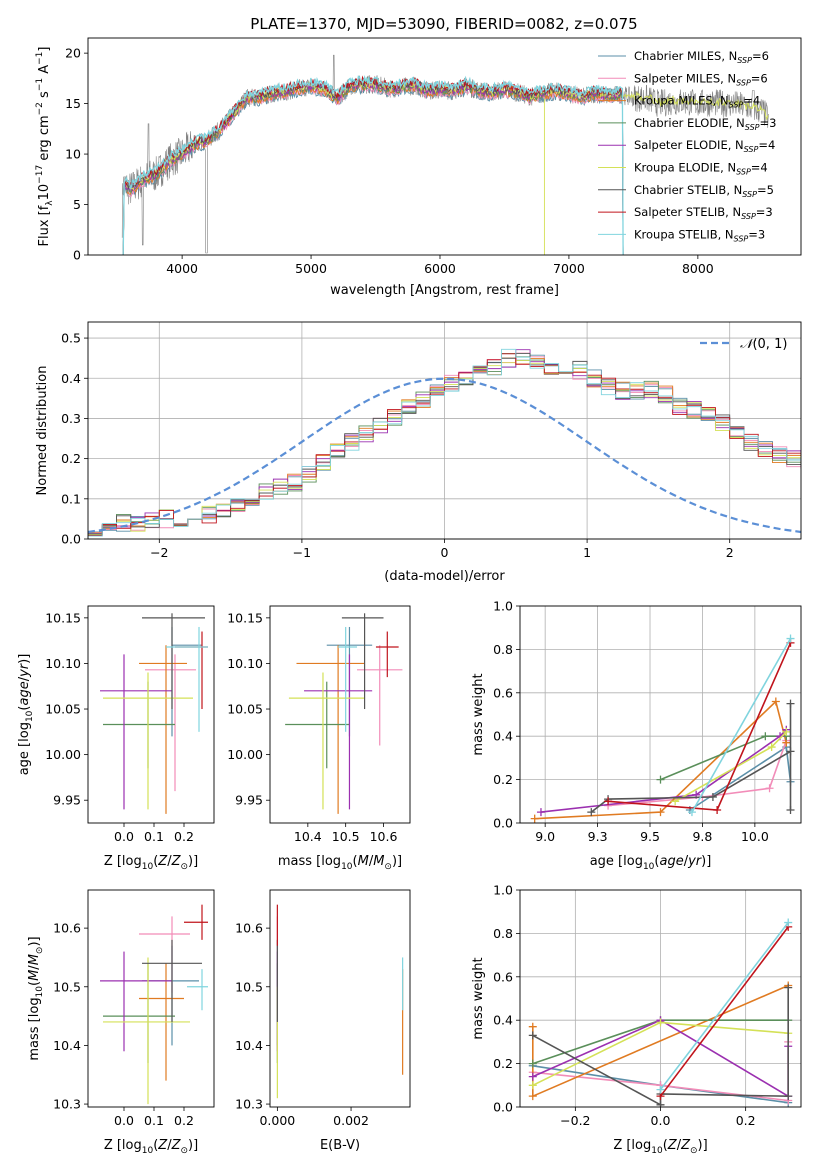 The height and width of the screenshot is (1170, 819). I want to click on x-tick-label: 0.000, so click(277, 1120).